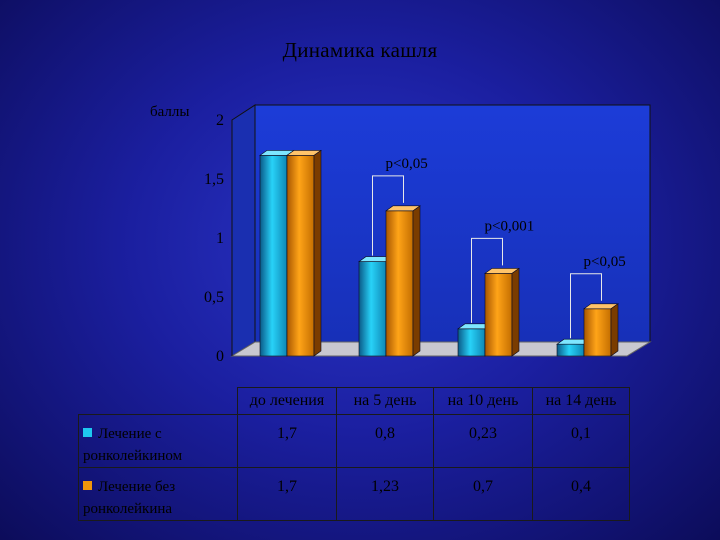  What do you see at coordinates (581, 494) in the screenshot?
I see `table-cell: 0,4` at bounding box center [581, 494].